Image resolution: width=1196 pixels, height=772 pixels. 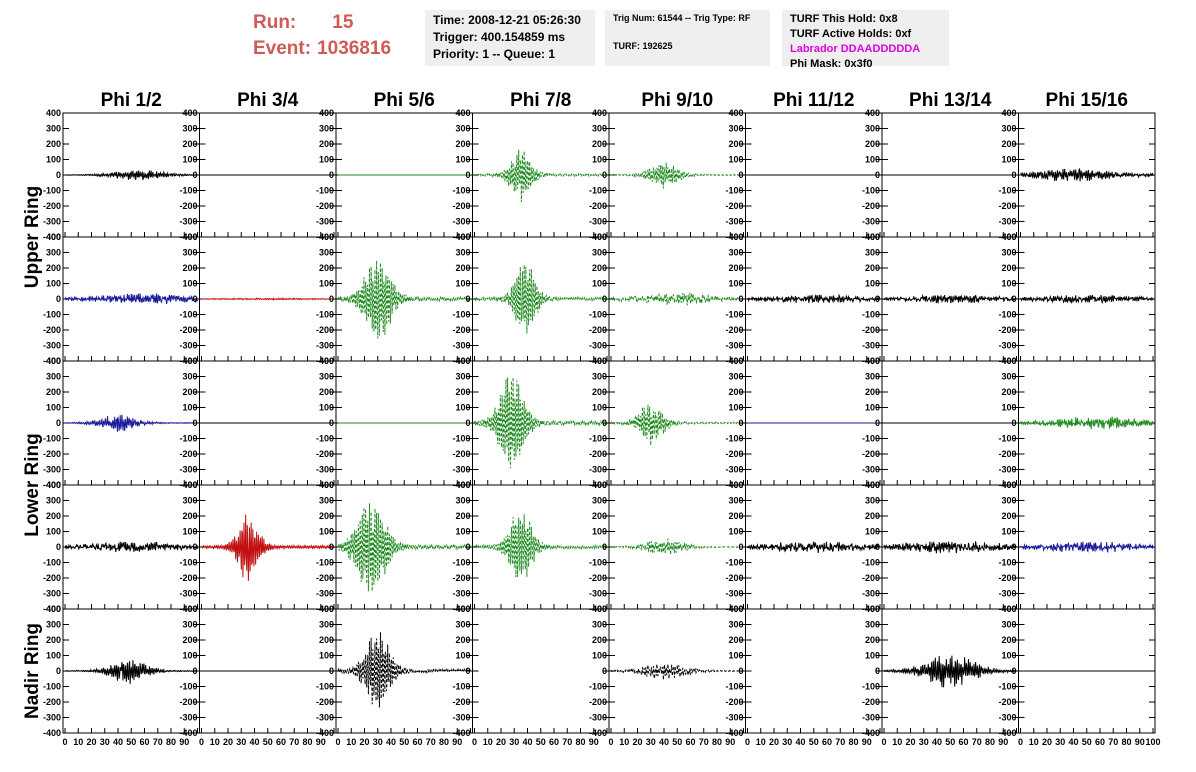 I want to click on event-line: Event: 1036816, so click(x=322, y=49).